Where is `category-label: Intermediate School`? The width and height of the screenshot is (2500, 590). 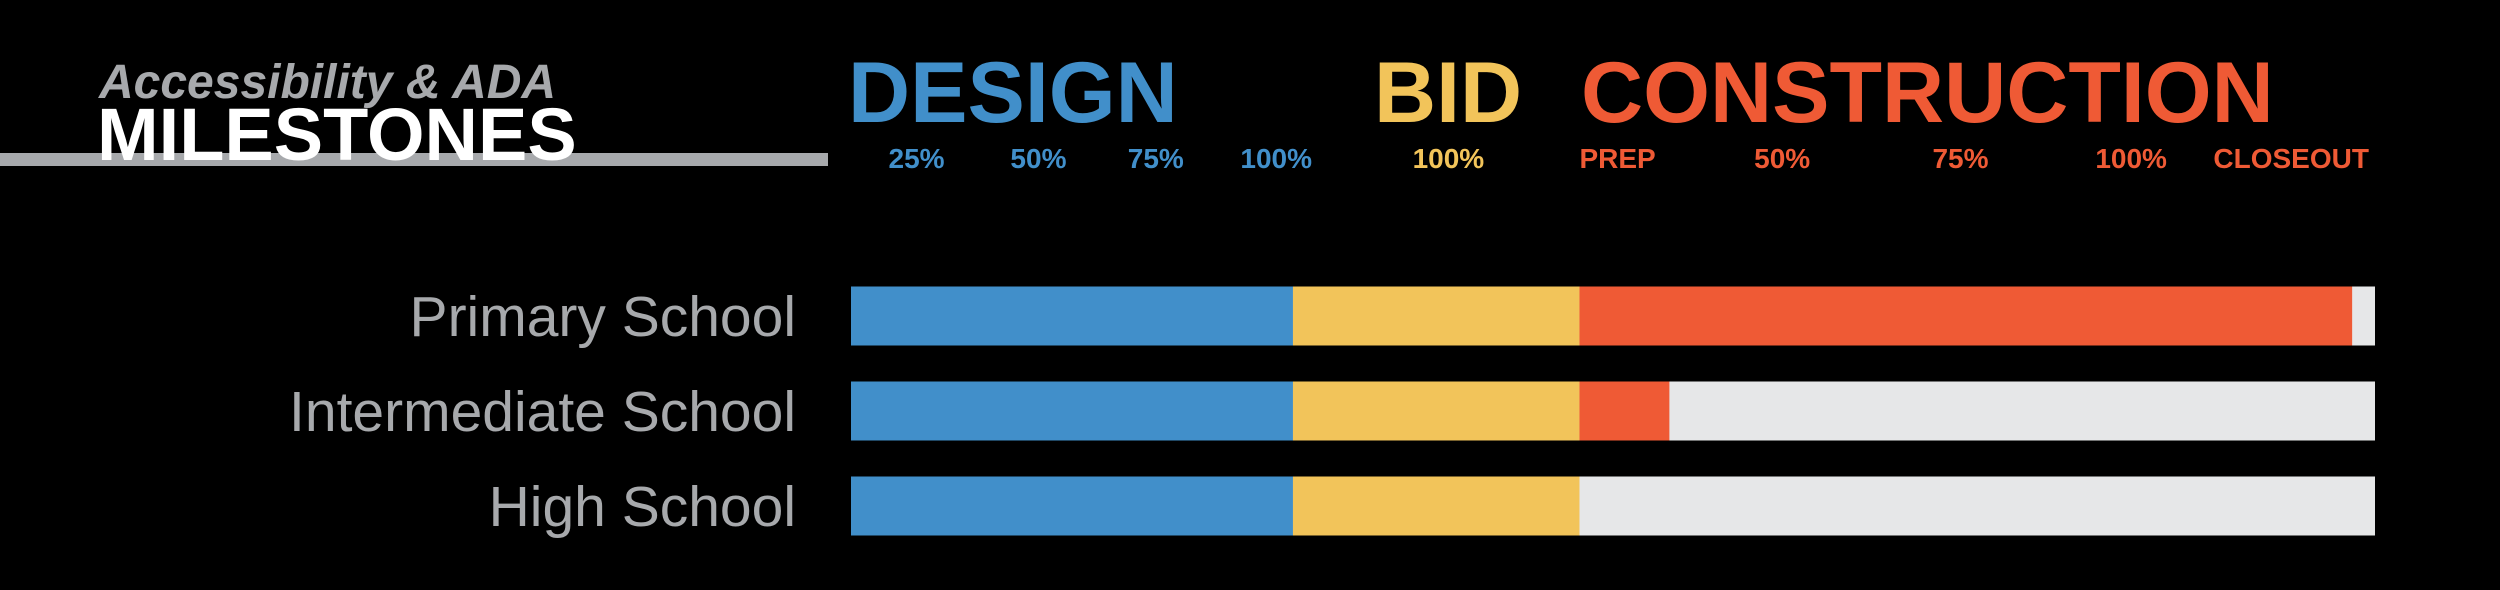 category-label: Intermediate School is located at coordinates (542, 412).